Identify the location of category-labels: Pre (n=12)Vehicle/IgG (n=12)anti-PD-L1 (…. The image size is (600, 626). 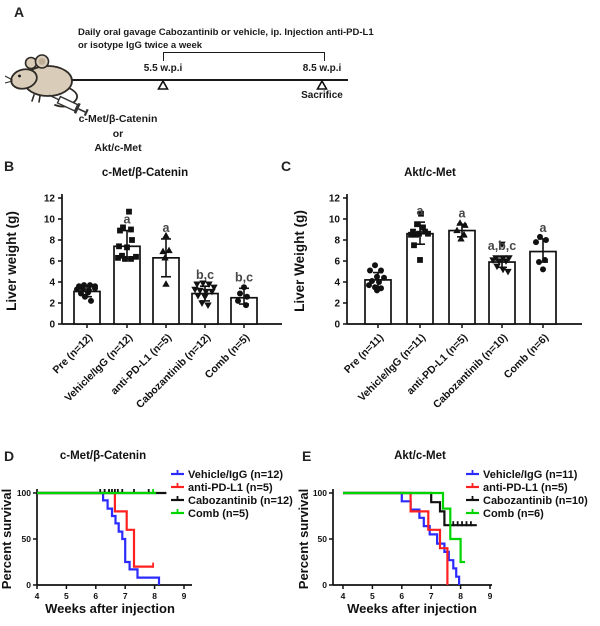
(151, 367).